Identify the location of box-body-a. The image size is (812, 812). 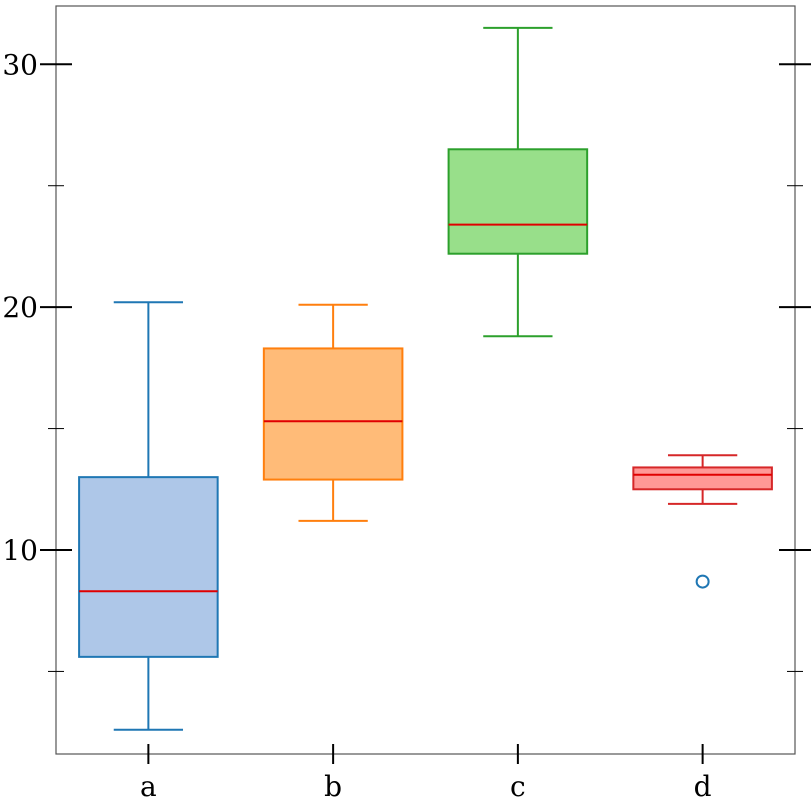
(148, 567).